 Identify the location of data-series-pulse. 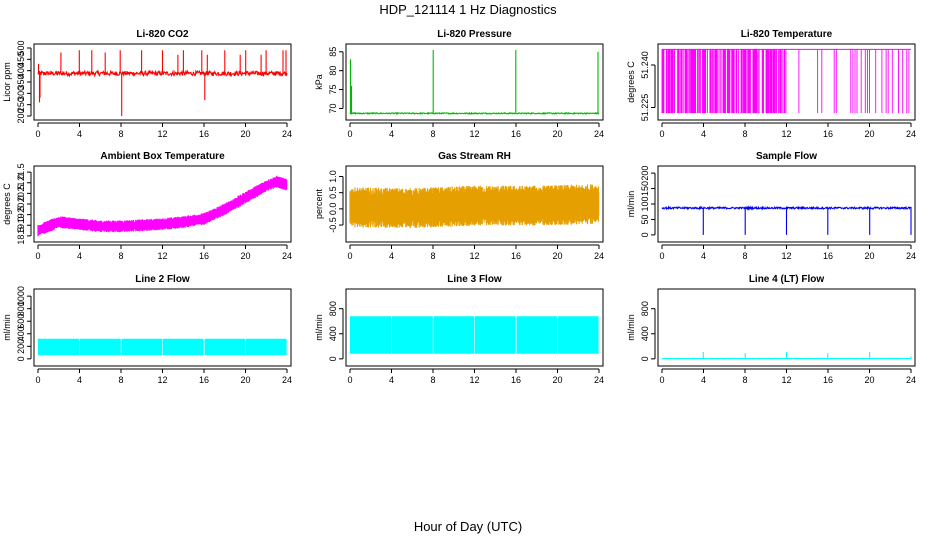
(162, 347).